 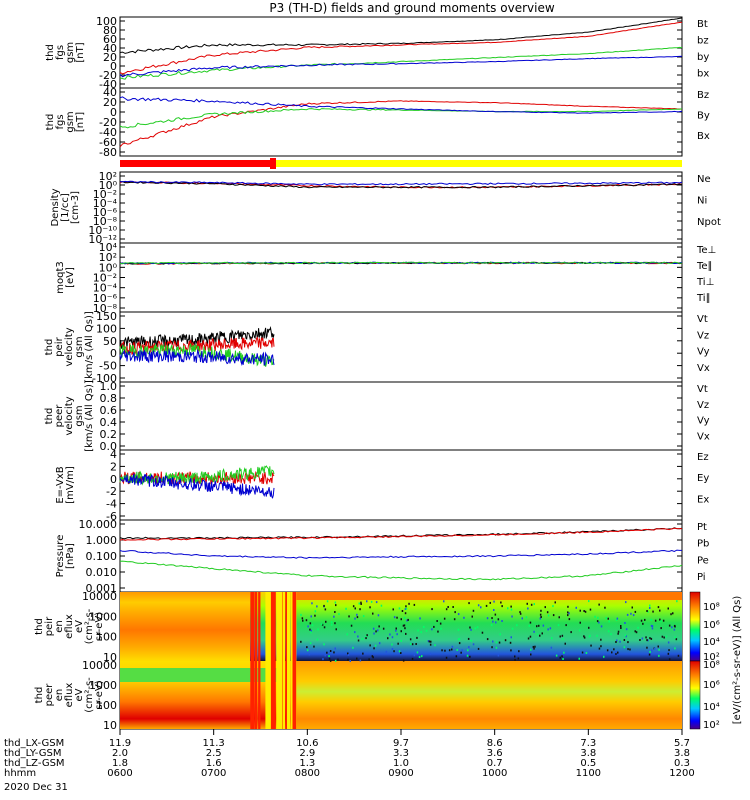 What do you see at coordinates (102, 230) in the screenshot?
I see `panel-2-ytick-label-6: 10⁻¹⁰` at bounding box center [102, 230].